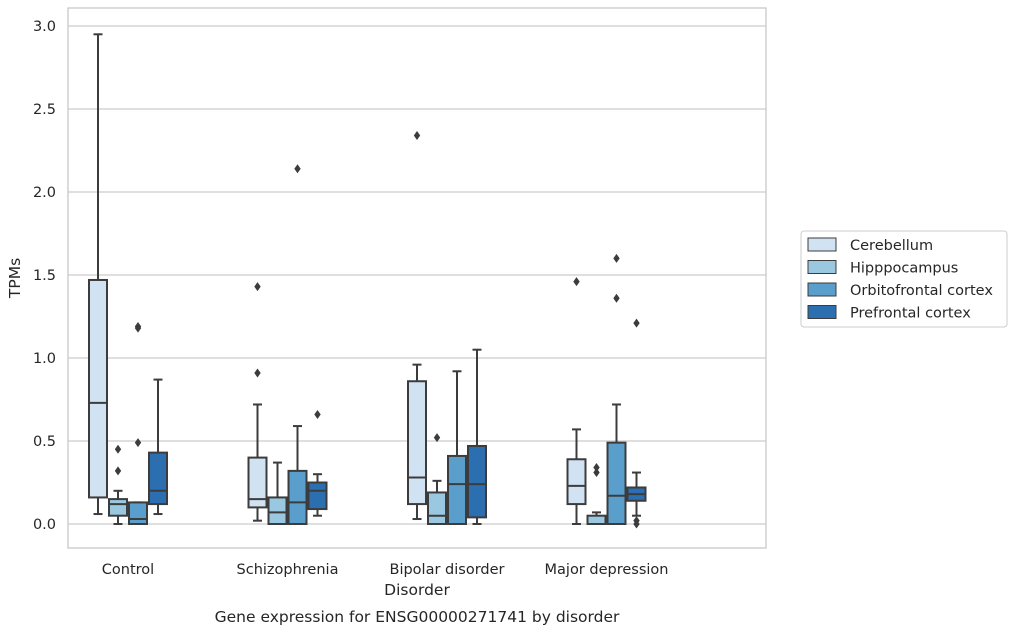 This screenshot has height=634, width=1018. I want to click on x-axis-label: Disorder, so click(417, 590).